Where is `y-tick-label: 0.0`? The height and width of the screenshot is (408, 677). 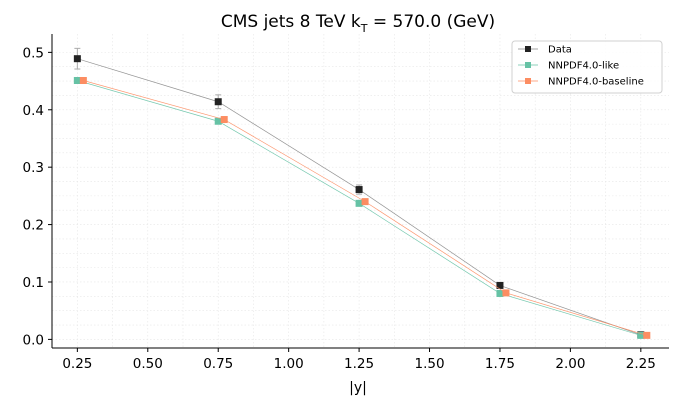
y-tick-label: 0.0 is located at coordinates (33, 340).